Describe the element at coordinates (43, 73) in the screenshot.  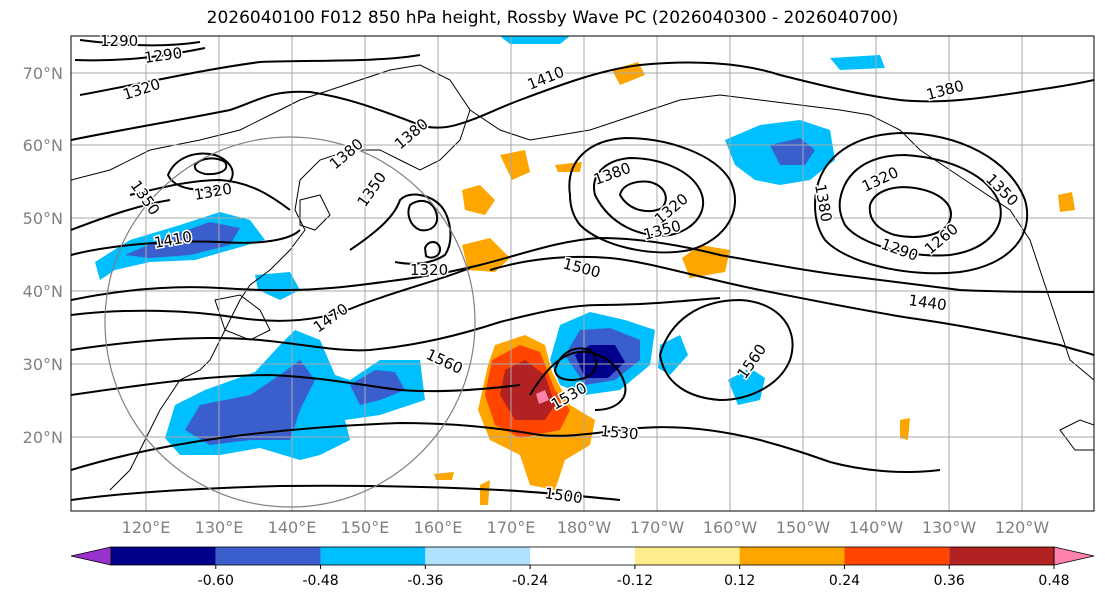
I see `lat-label: 70°N` at that location.